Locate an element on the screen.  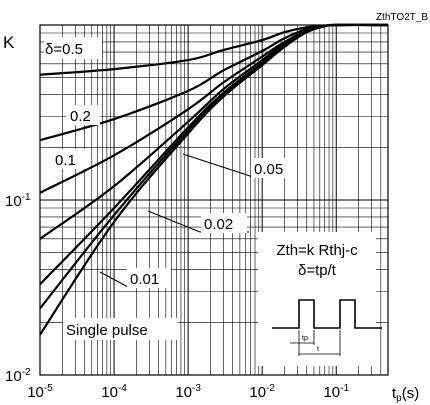
pulse-tp-label: tp is located at coordinates (305, 338).